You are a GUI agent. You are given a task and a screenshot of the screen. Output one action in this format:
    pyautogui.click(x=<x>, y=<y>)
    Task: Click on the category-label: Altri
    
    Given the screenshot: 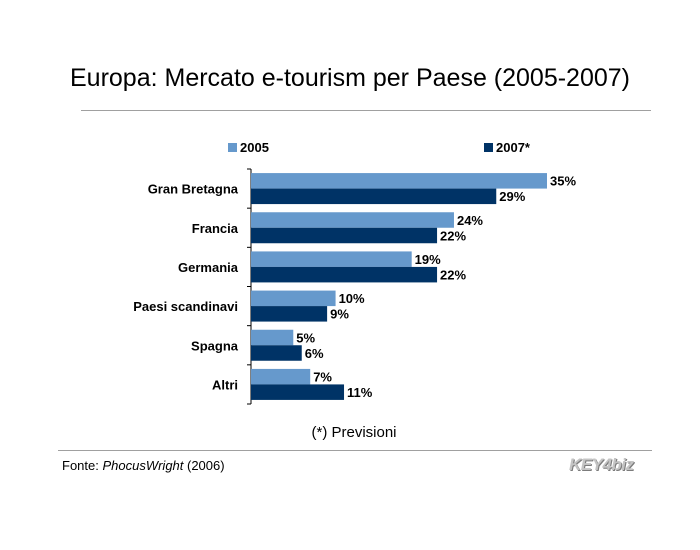 What is the action you would take?
    pyautogui.click(x=225, y=384)
    